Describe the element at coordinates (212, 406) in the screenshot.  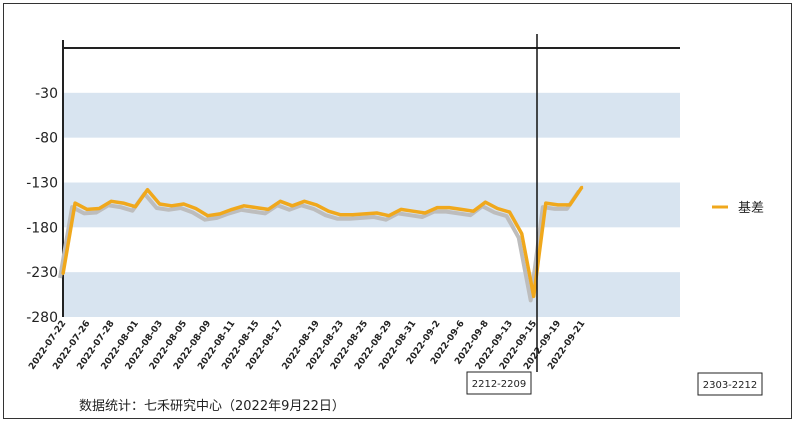
I see `source-note: 数据统计：七禾研究中心（2022年9月22日）` at that location.